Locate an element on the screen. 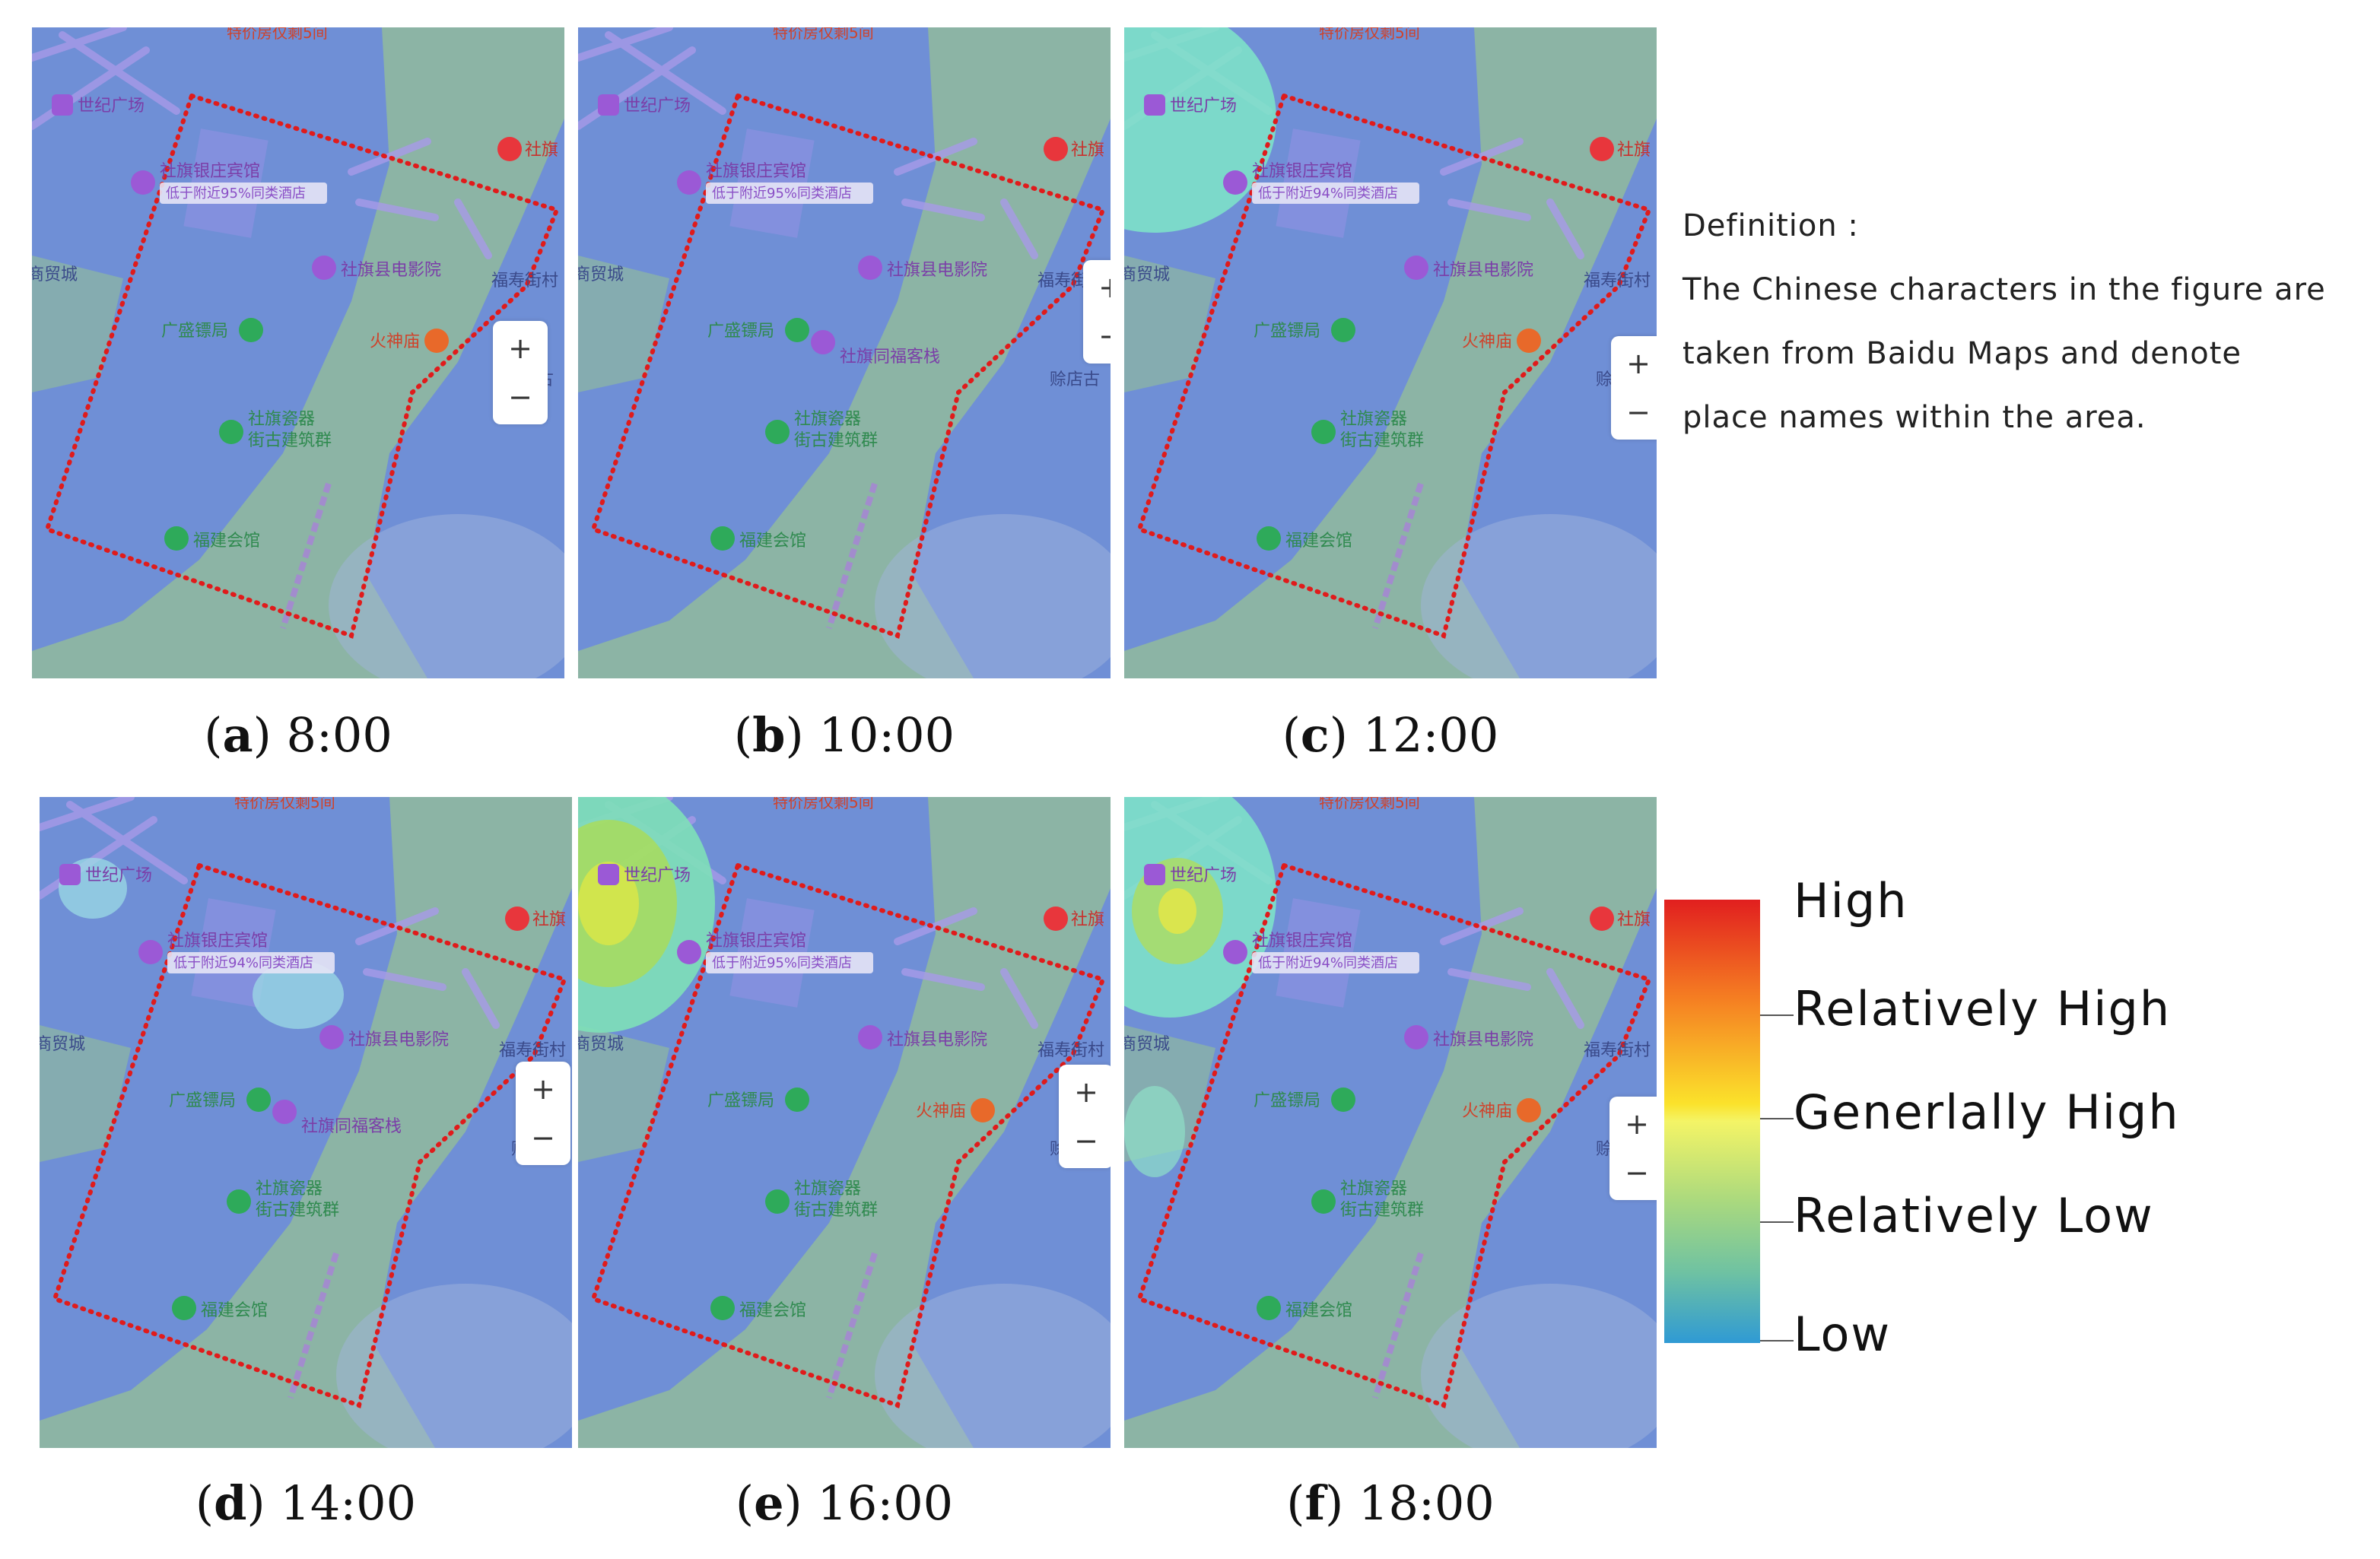 The width and height of the screenshot is (2380, 1559). green-region is located at coordinates (85, 1093).